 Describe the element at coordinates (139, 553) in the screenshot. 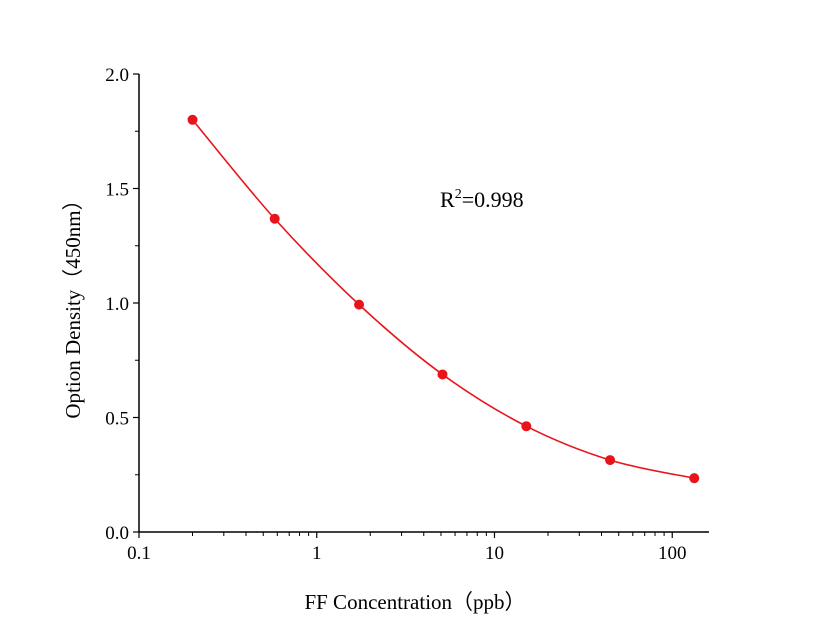

I see `x-tick-label: 0.1` at that location.